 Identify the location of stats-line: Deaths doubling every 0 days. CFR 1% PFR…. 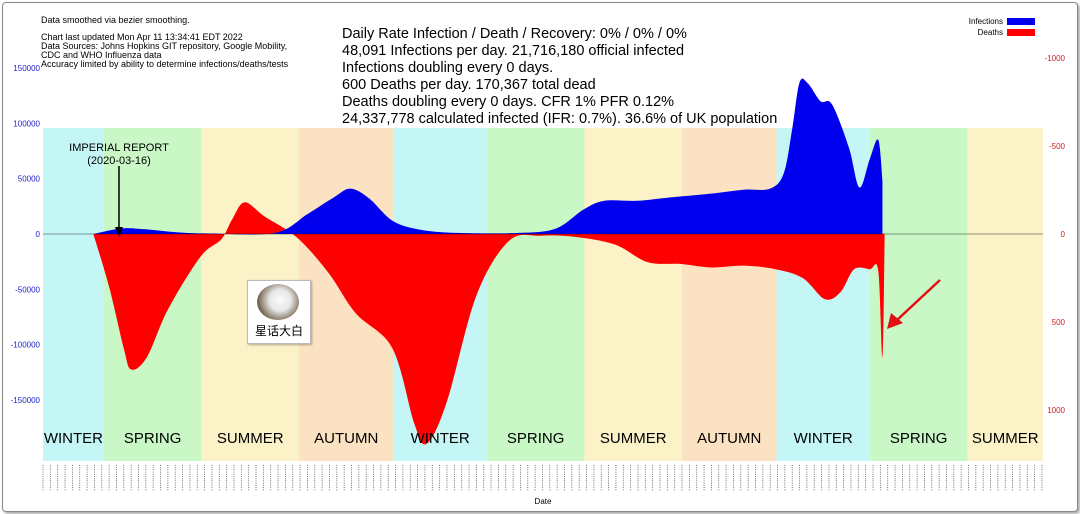
(508, 102).